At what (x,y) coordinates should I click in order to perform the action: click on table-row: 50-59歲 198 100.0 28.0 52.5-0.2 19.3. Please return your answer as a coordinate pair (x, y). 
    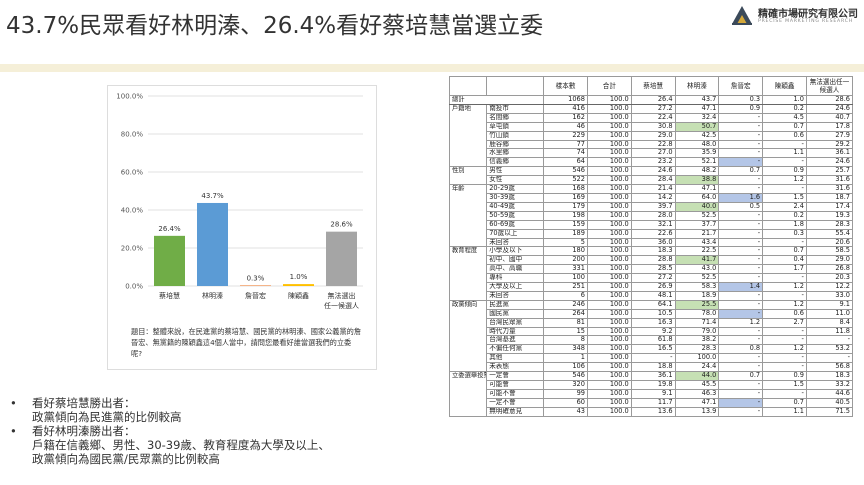
    Looking at the image, I should click on (652, 215).